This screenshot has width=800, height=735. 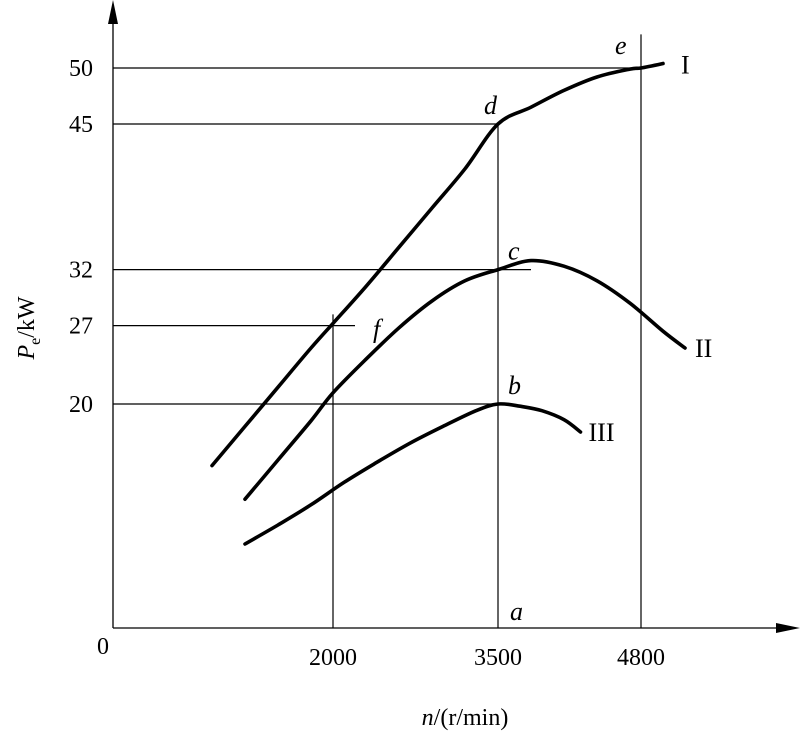 What do you see at coordinates (514, 385) in the screenshot?
I see `point-label-b: b` at bounding box center [514, 385].